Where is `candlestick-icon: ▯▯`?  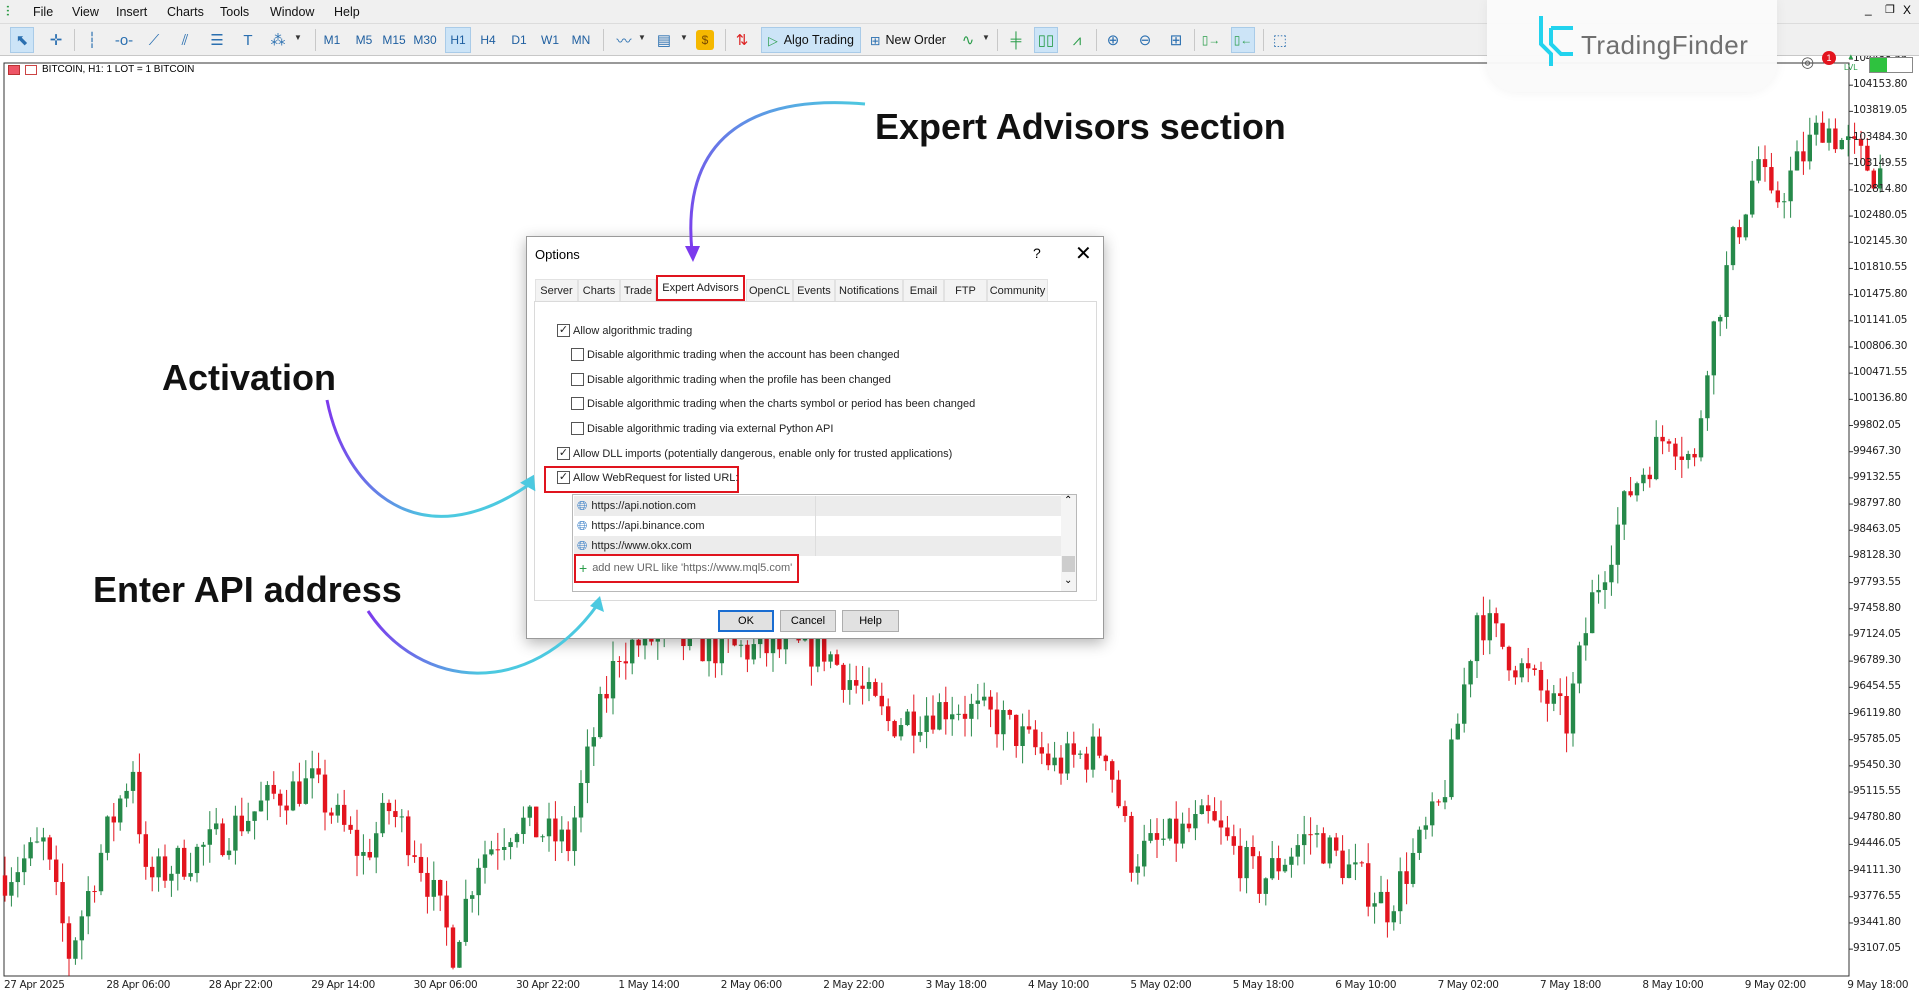 candlestick-icon: ▯▯ is located at coordinates (1046, 40).